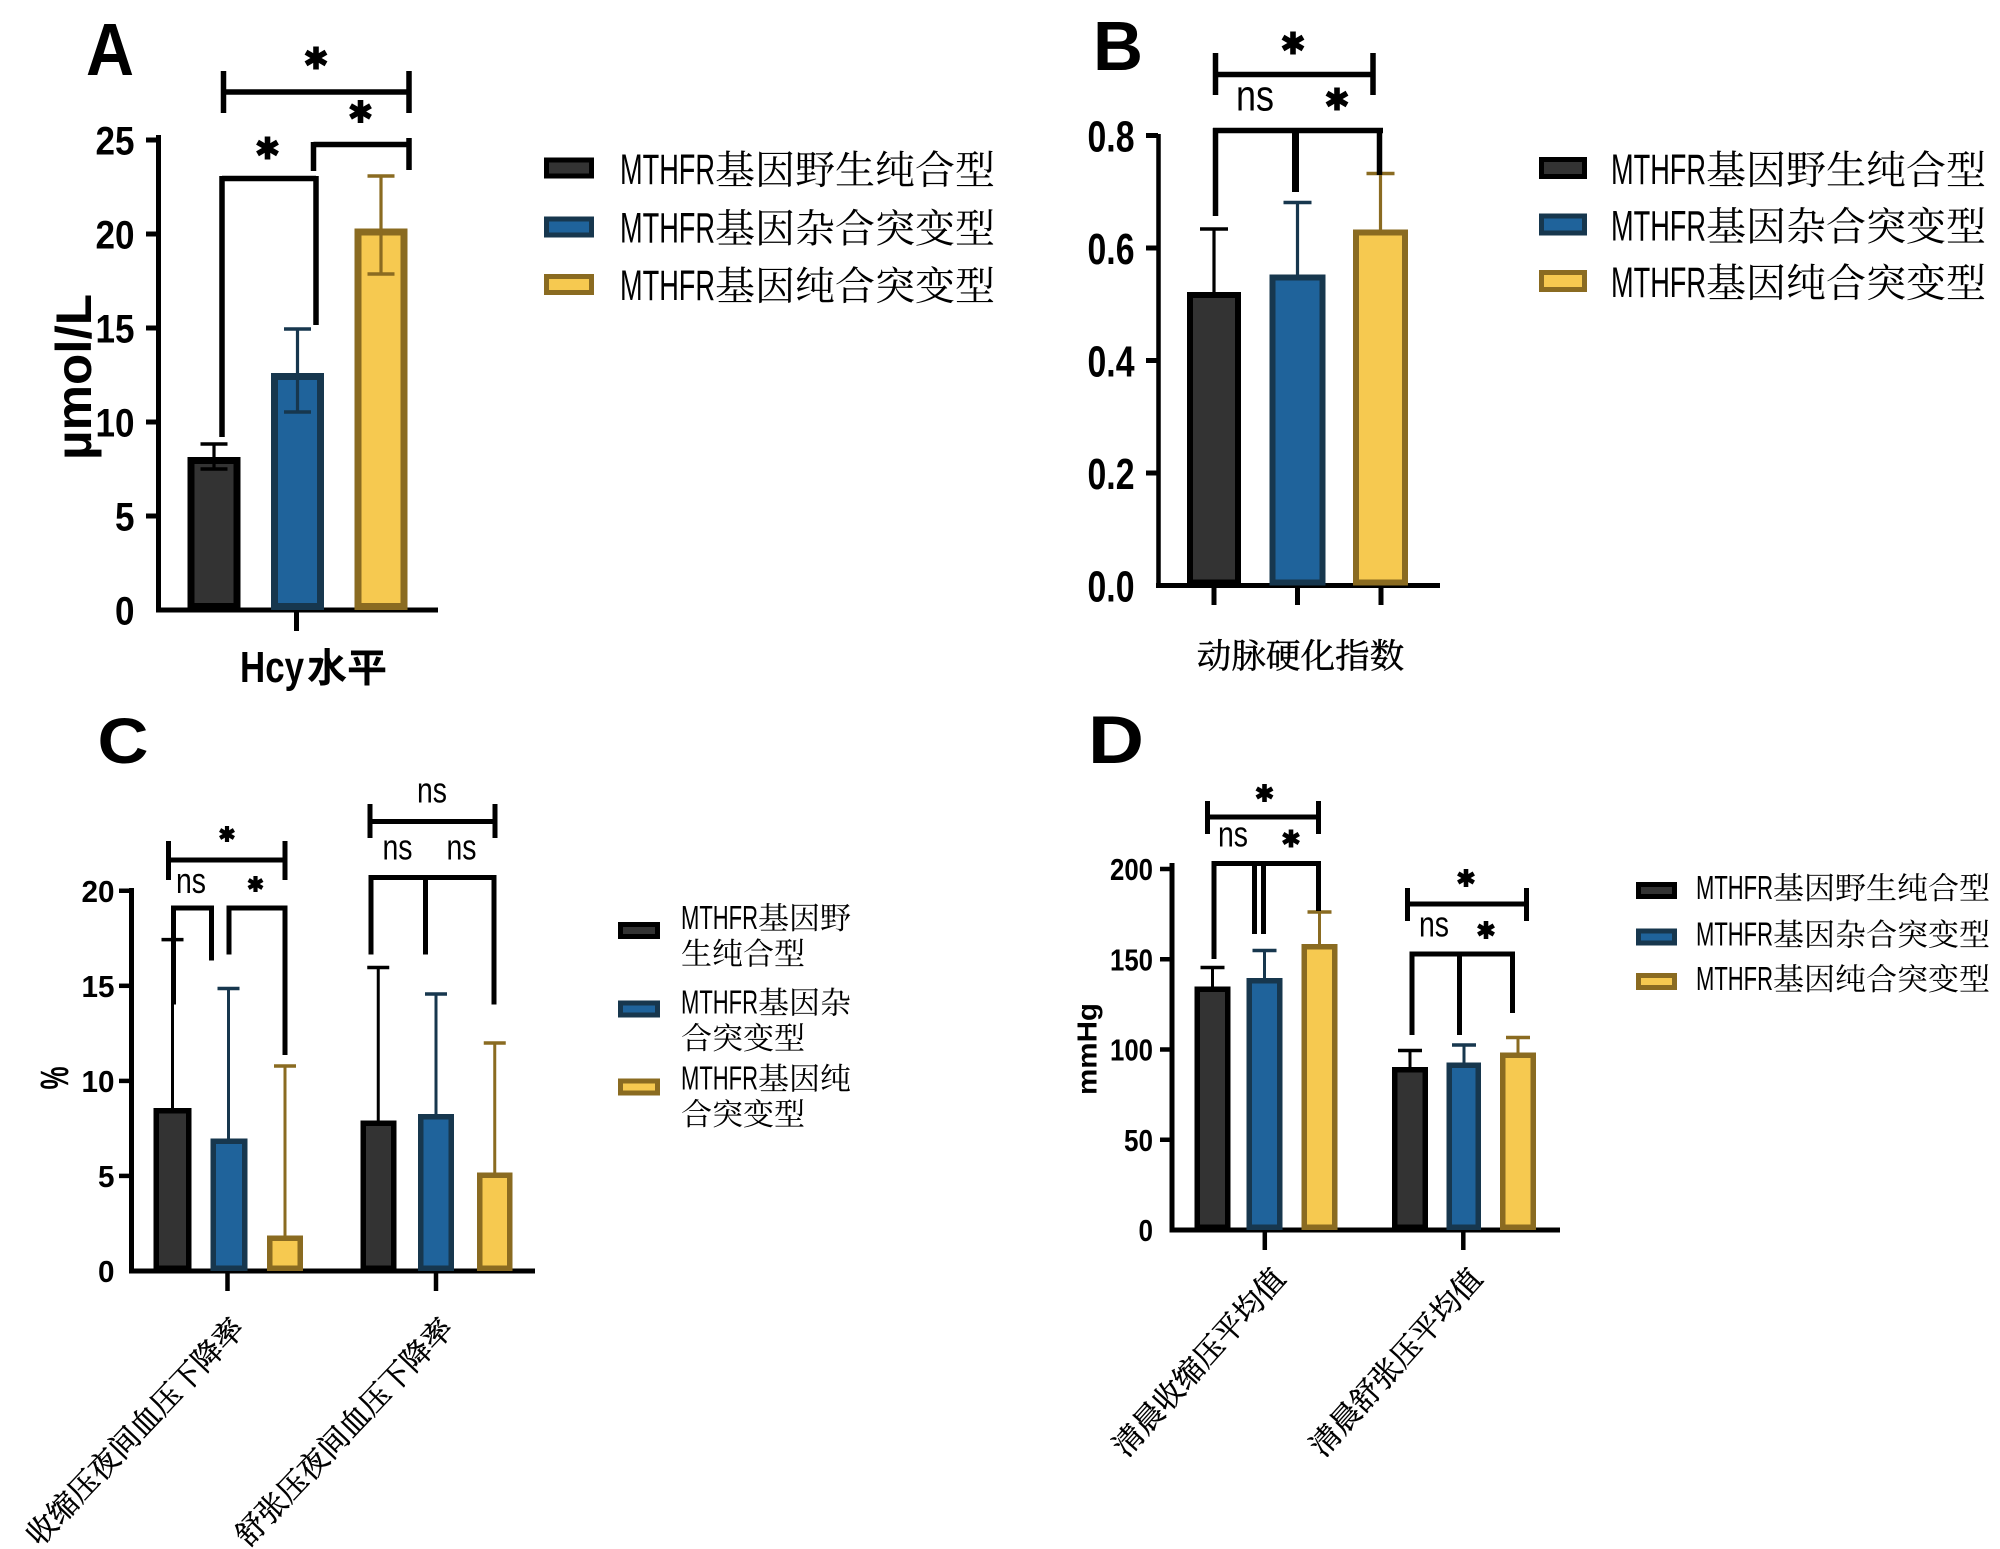 This screenshot has width=2000, height=1549. Describe the element at coordinates (1111, 362) in the screenshot. I see `svg-text: 0.4` at that location.